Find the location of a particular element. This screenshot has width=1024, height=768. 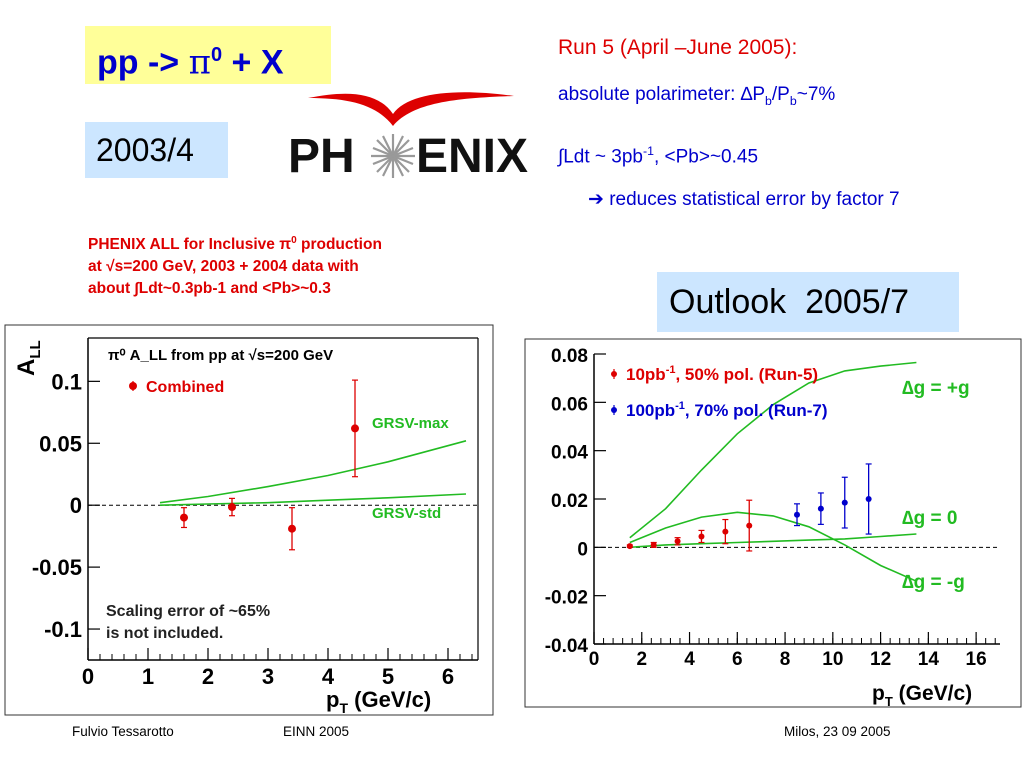

logo-text-right: ENIX is located at coordinates (472, 156).